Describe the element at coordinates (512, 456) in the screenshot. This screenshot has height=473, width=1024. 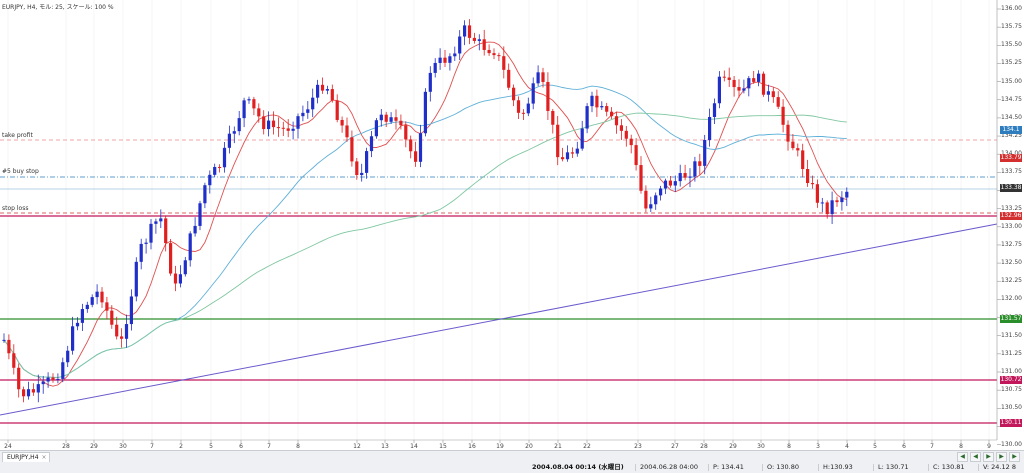
I see `chart-tab-bar: EURJPY,H4 × ◀ ◀ ▶ ▶ ▶` at that location.